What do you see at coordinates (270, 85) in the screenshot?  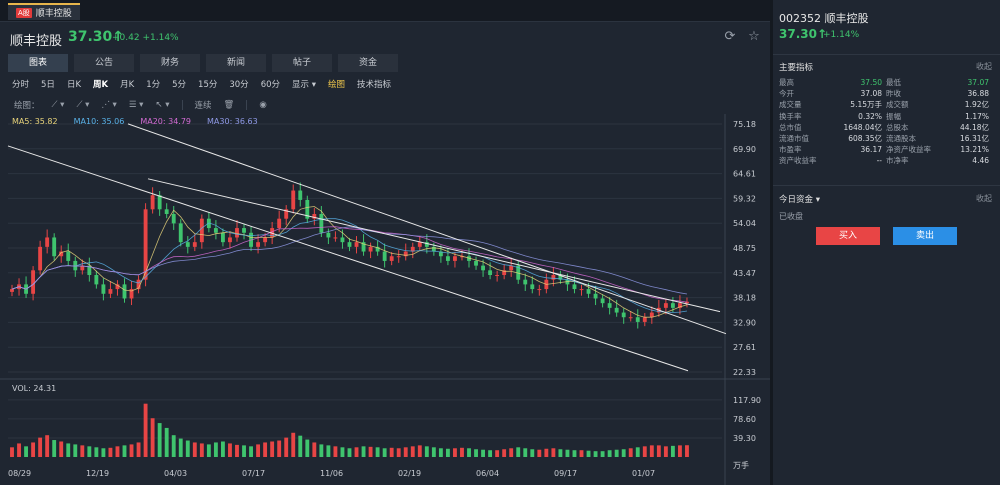 I see `period-option-9: 60分` at bounding box center [270, 85].